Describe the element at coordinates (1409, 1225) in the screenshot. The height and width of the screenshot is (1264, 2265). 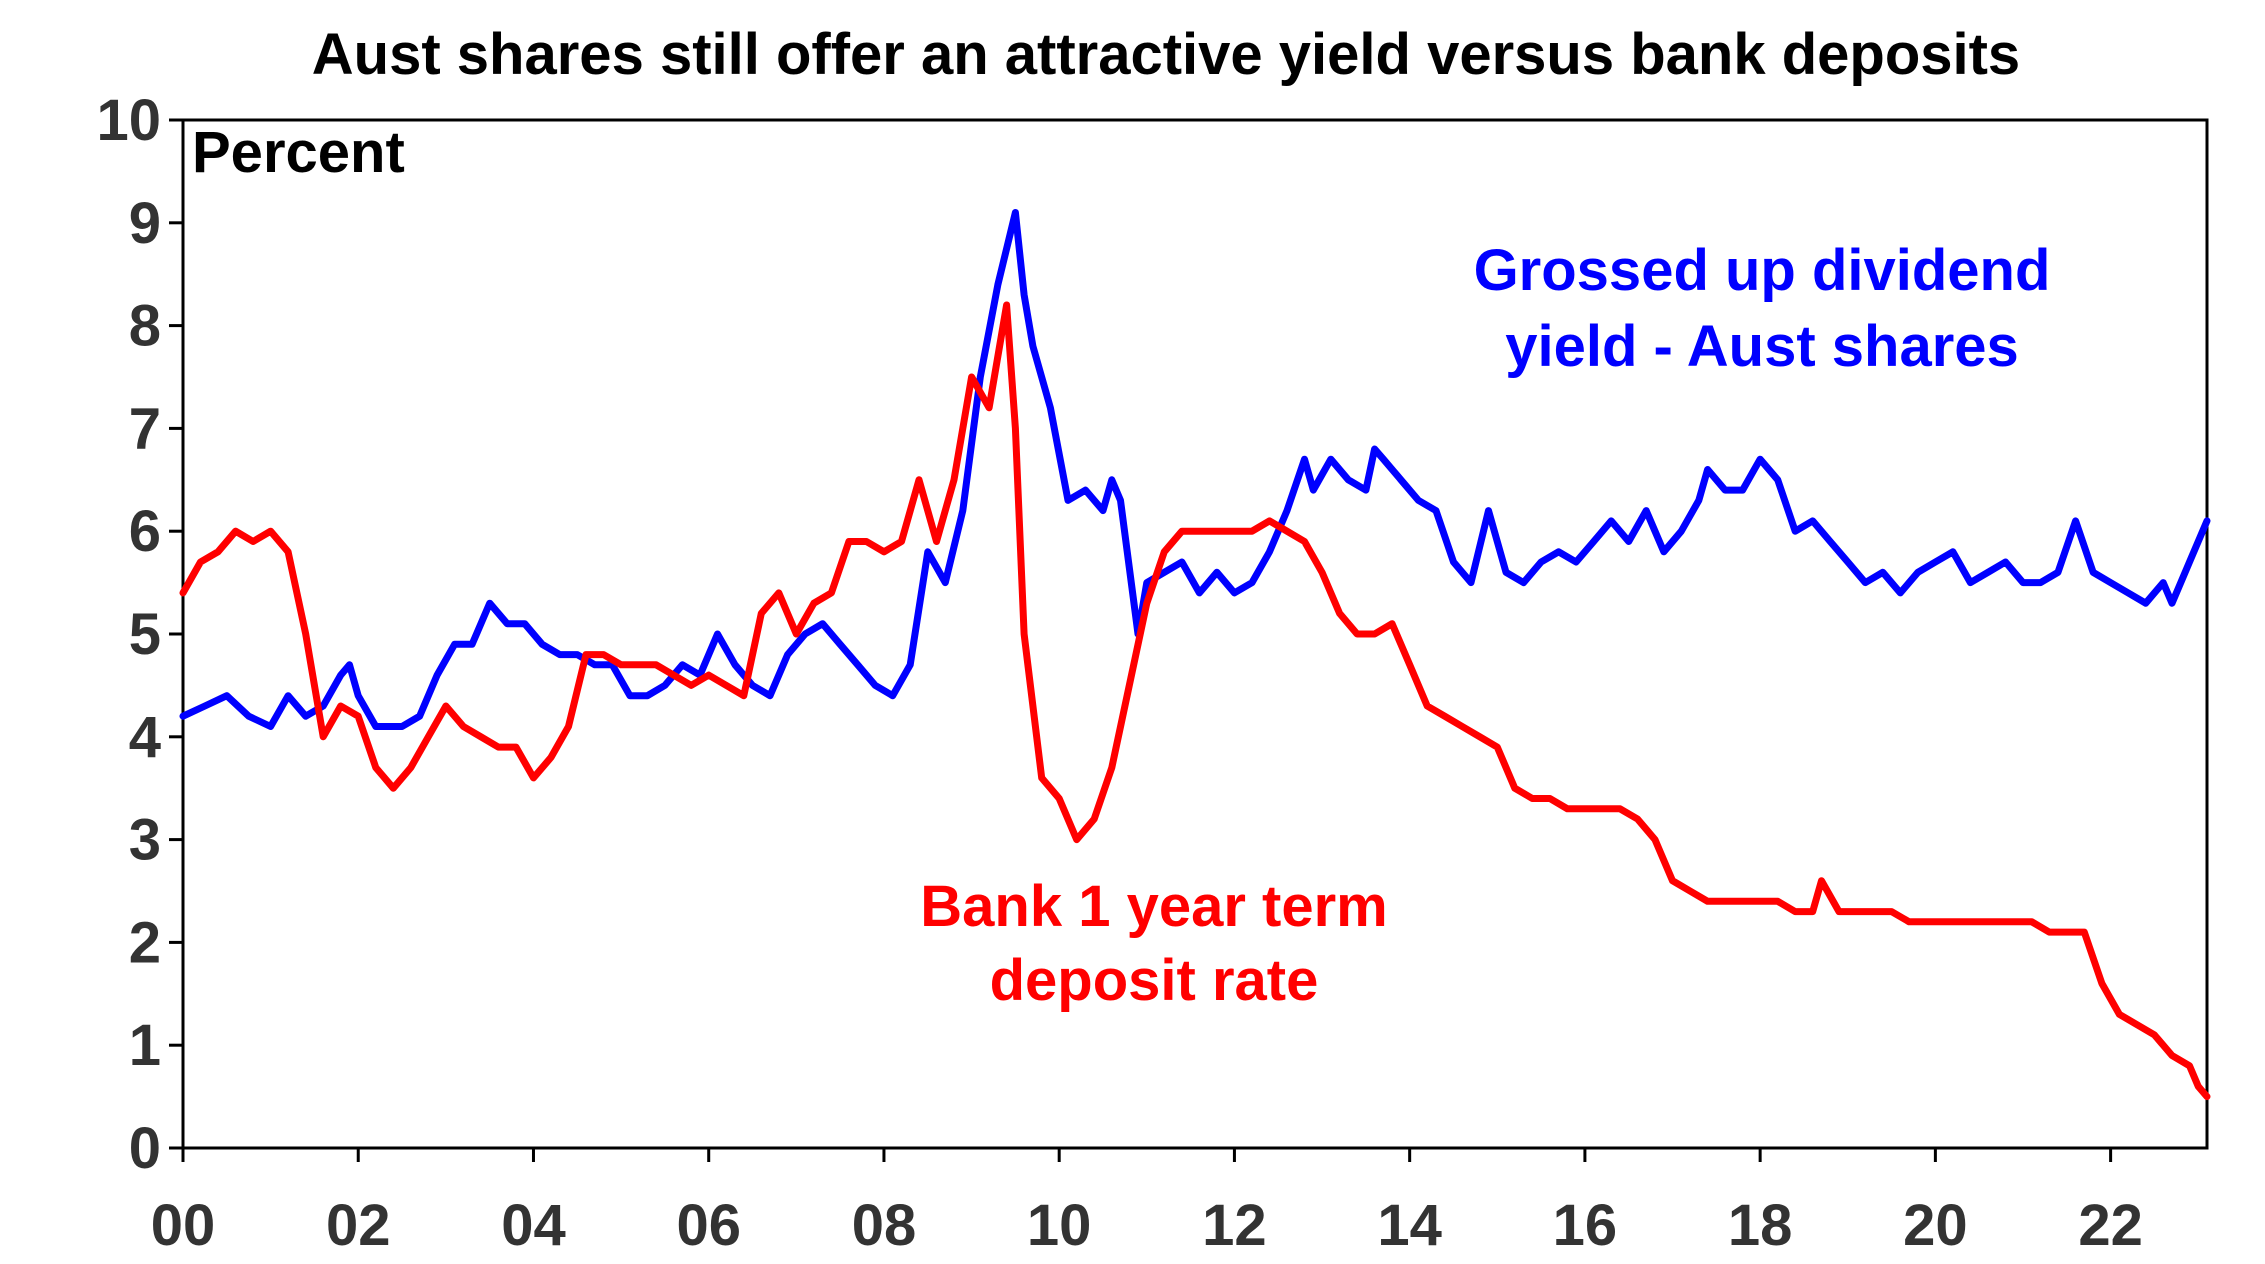
I see `x-tick-label: 14` at that location.